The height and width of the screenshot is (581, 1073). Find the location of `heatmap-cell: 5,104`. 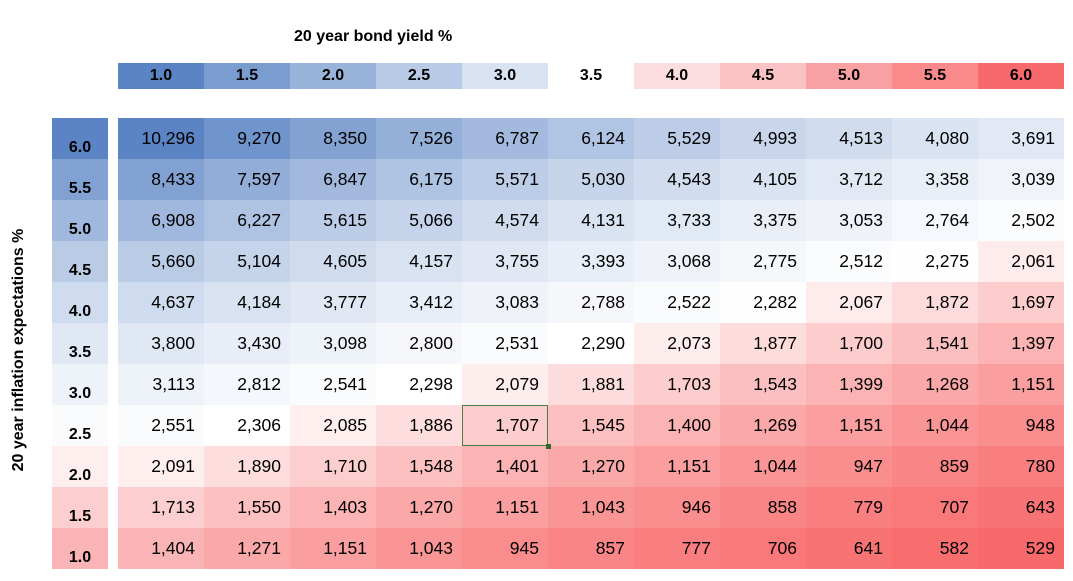

heatmap-cell: 5,104 is located at coordinates (247, 261).